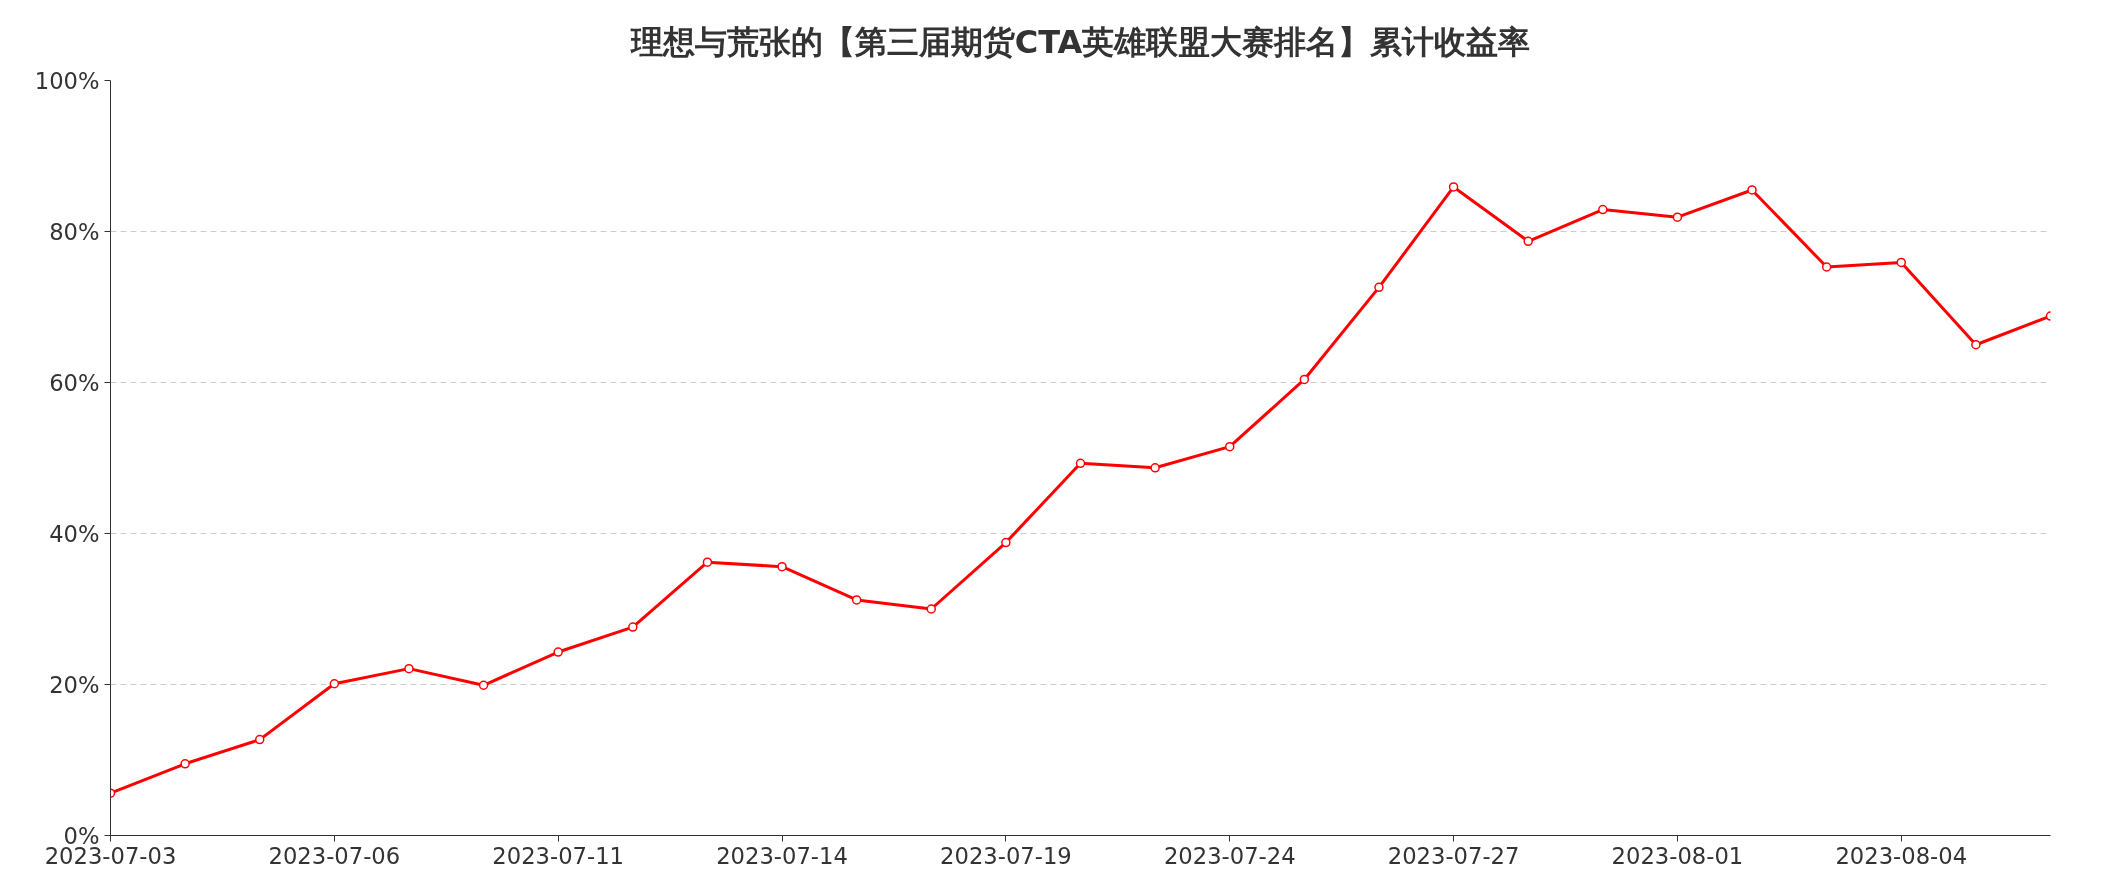 The height and width of the screenshot is (874, 2118). I want to click on x-tick-label: 2023-08-01, so click(1677, 855).